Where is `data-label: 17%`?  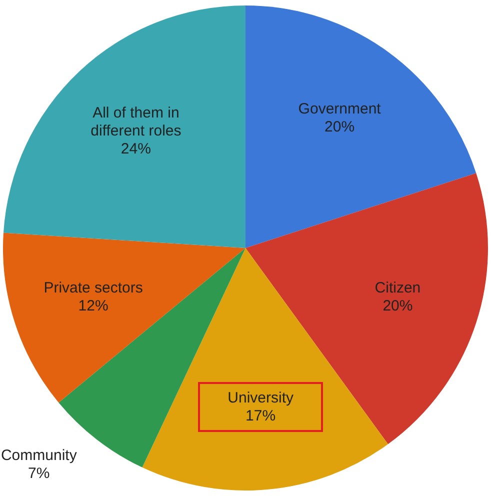
data-label: 17% is located at coordinates (261, 415).